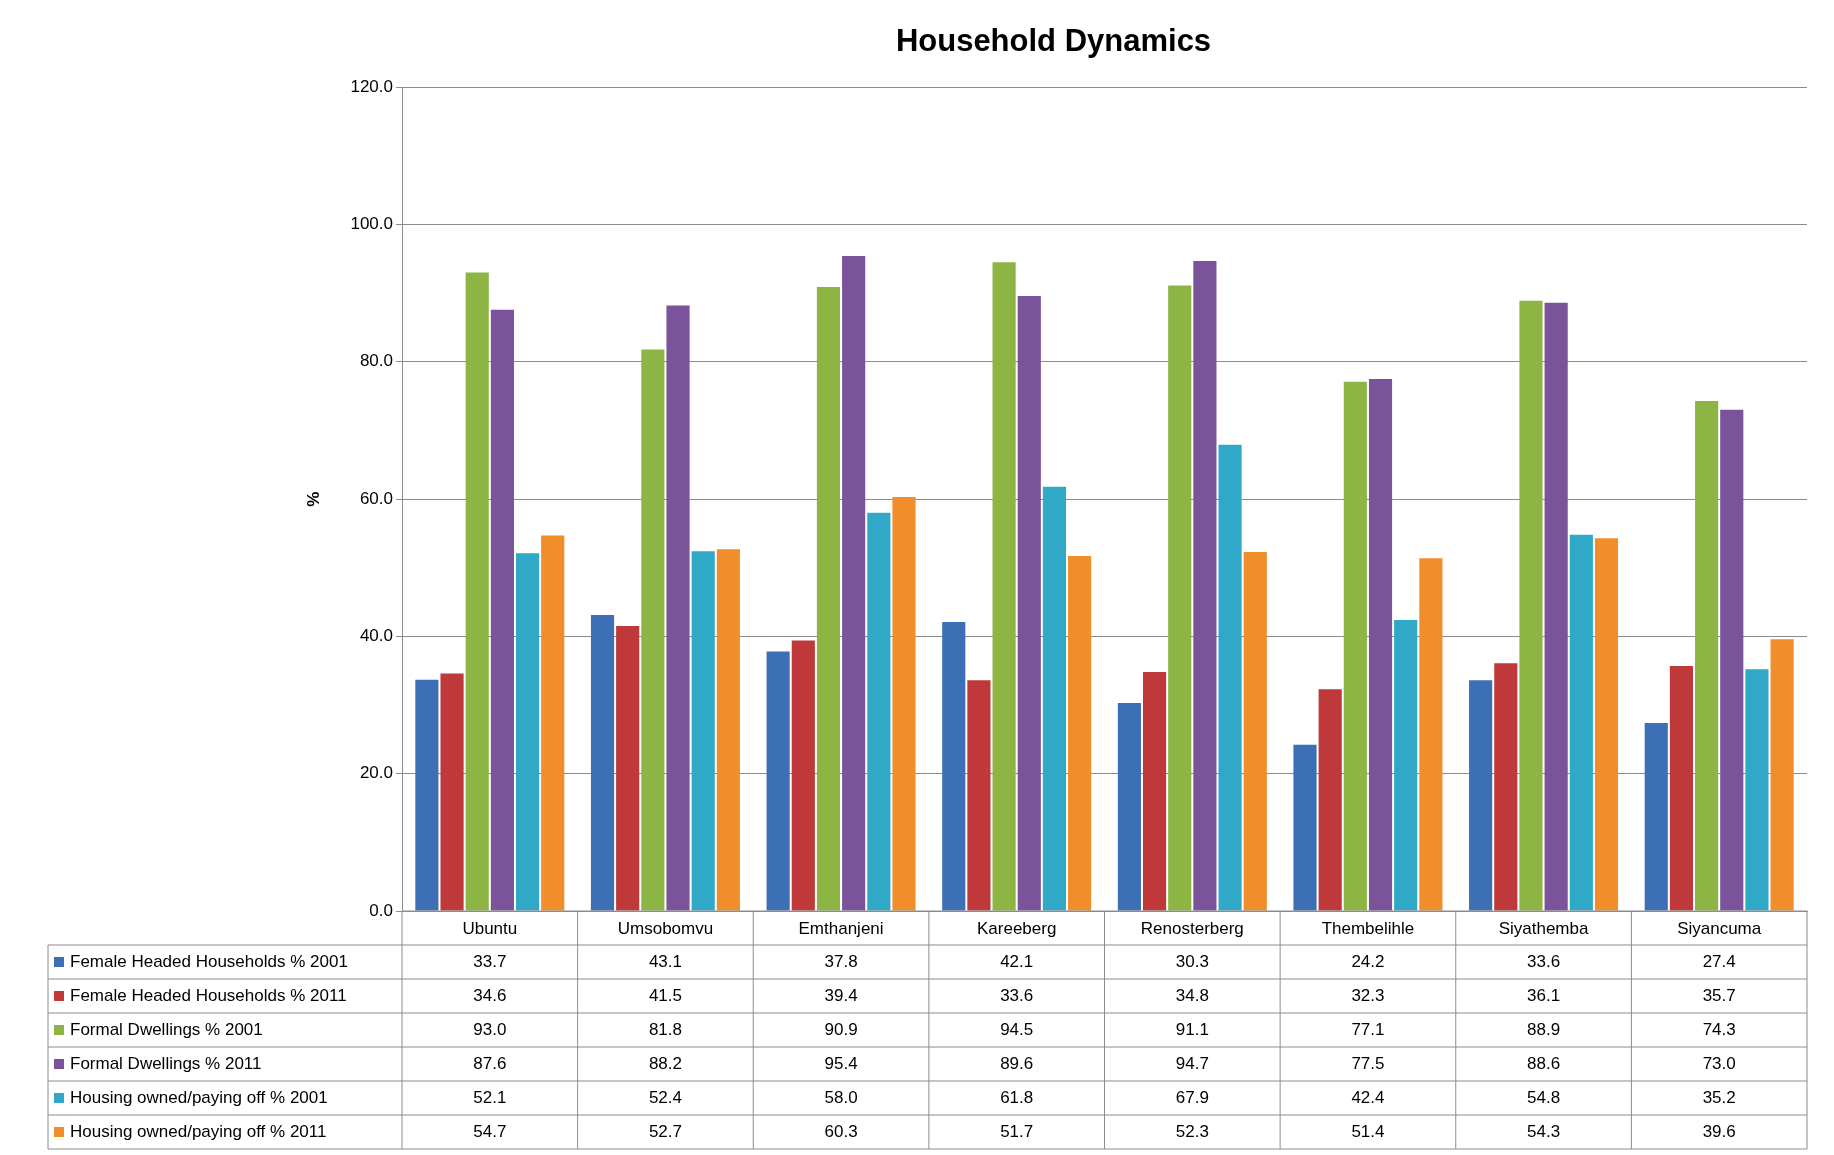 Image resolution: width=1834 pixels, height=1155 pixels. I want to click on data-label: 81.8, so click(665, 1029).